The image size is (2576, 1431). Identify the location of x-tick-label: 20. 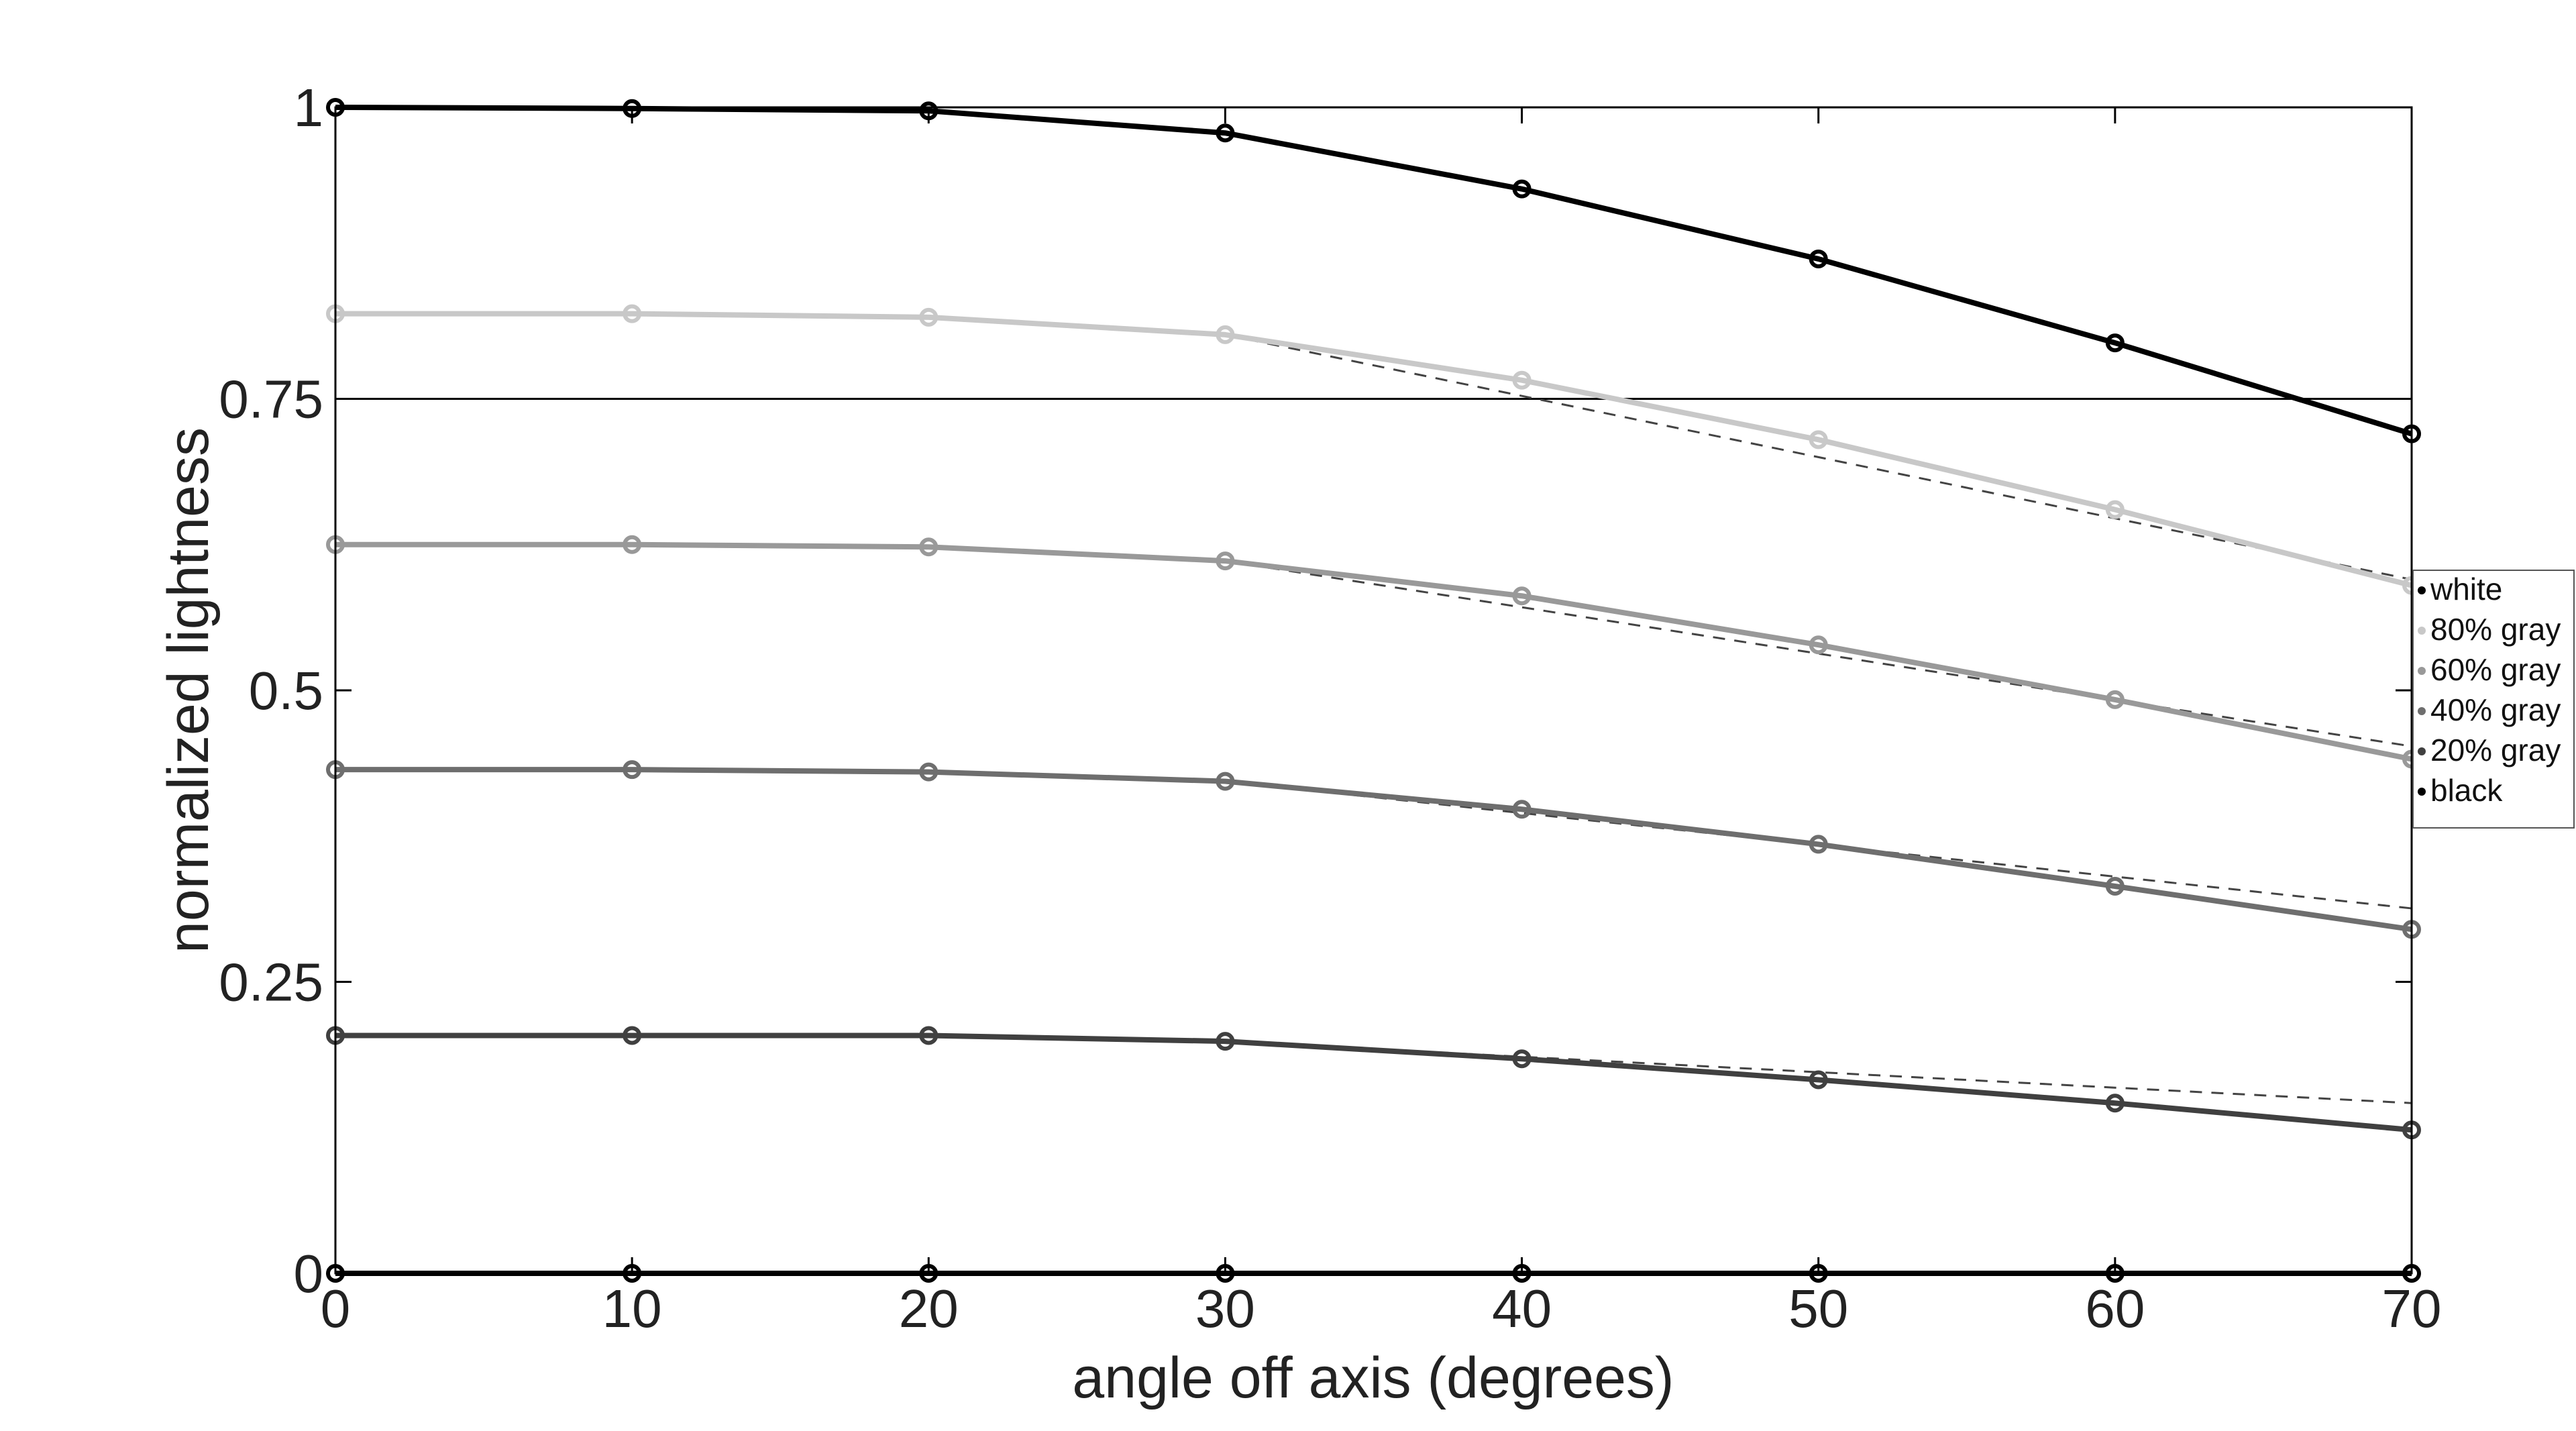
(929, 1308).